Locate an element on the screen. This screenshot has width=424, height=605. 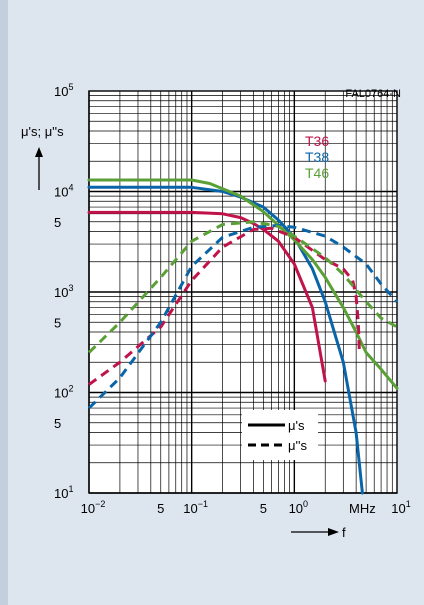
x-axis-arrowhead is located at coordinates (333, 532).